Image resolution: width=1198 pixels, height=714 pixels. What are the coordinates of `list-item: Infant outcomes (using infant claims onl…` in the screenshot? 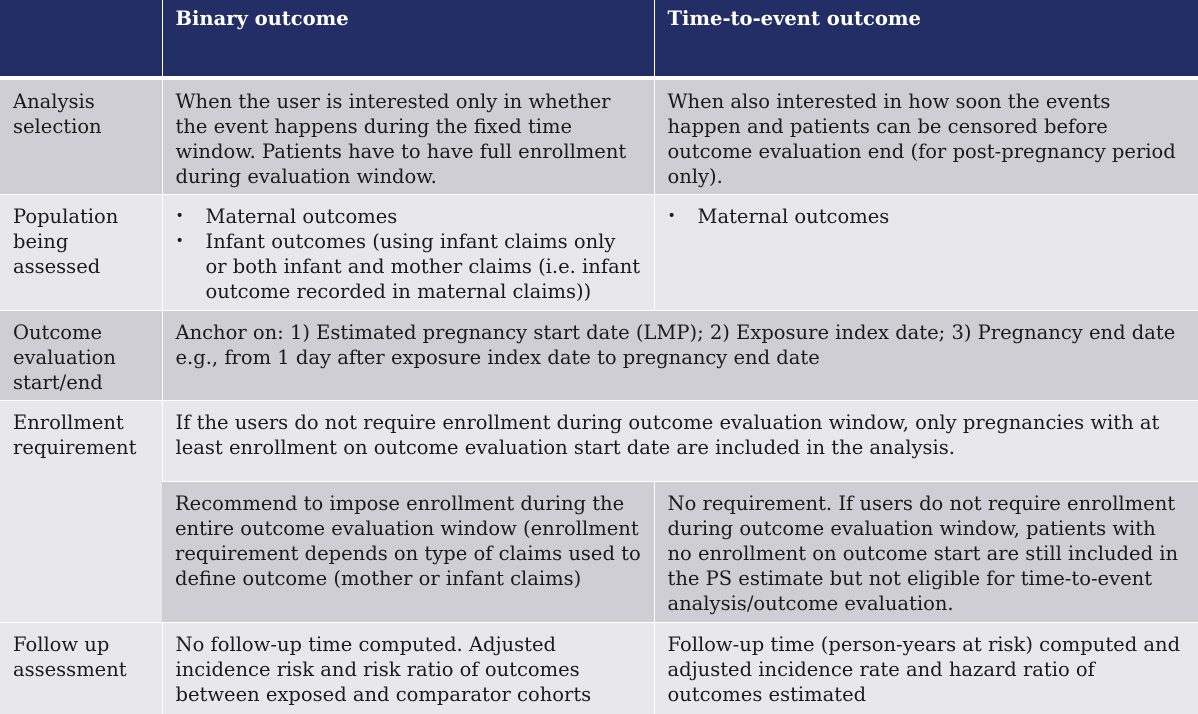 It's located at (409, 266).